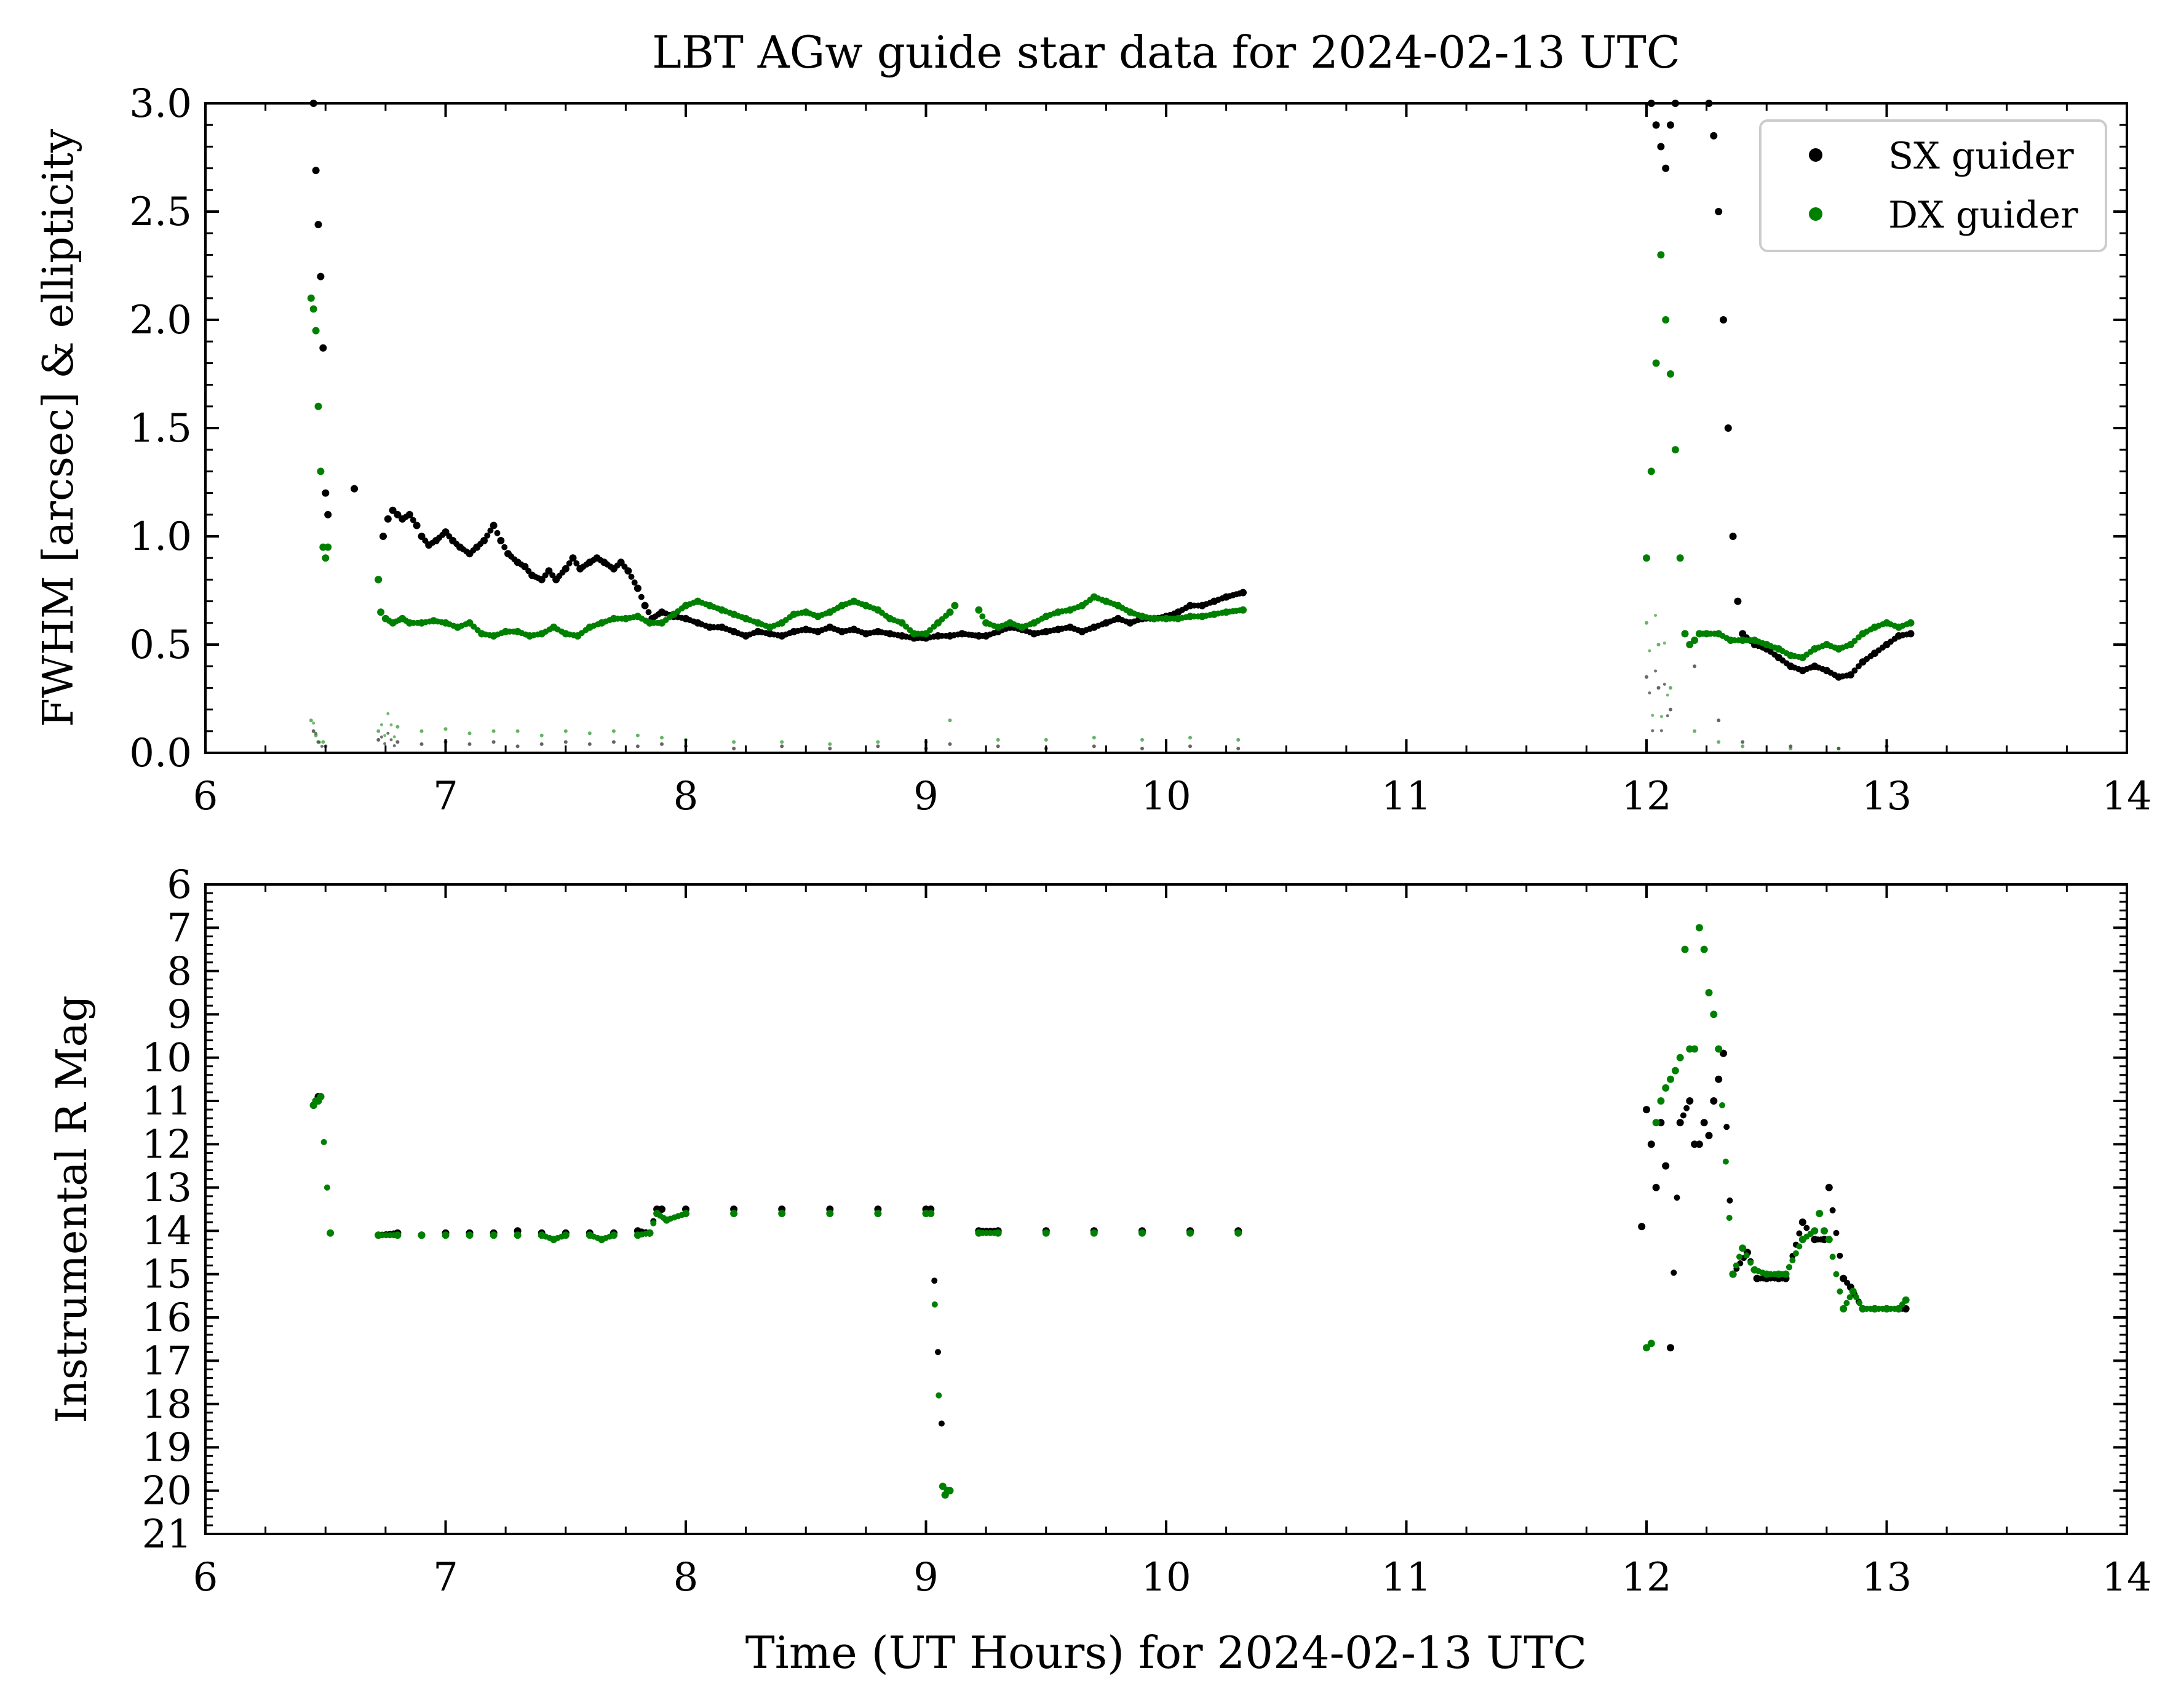 This screenshot has height=1708, width=2173. What do you see at coordinates (1166, 1652) in the screenshot?
I see `x-axis-label: Time (UT Hours) for 2024-02-13 UTC` at bounding box center [1166, 1652].